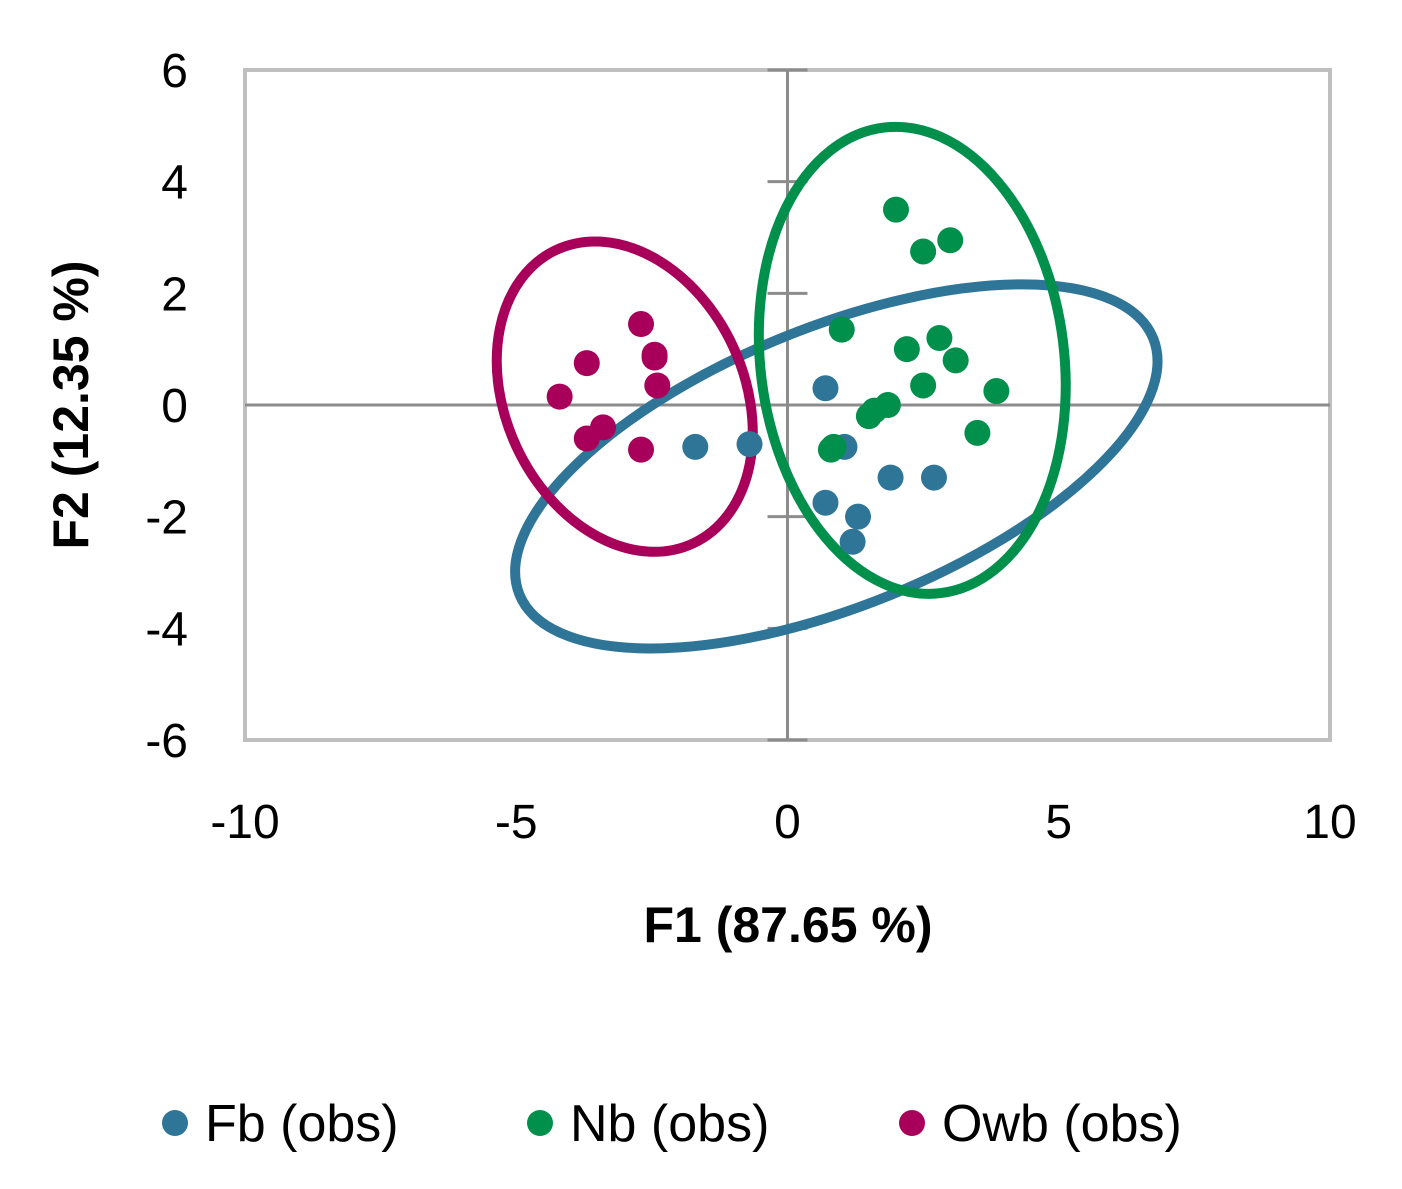 This screenshot has width=1402, height=1189. Describe the element at coordinates (1058, 822) in the screenshot. I see `x-tick-label: 5` at that location.